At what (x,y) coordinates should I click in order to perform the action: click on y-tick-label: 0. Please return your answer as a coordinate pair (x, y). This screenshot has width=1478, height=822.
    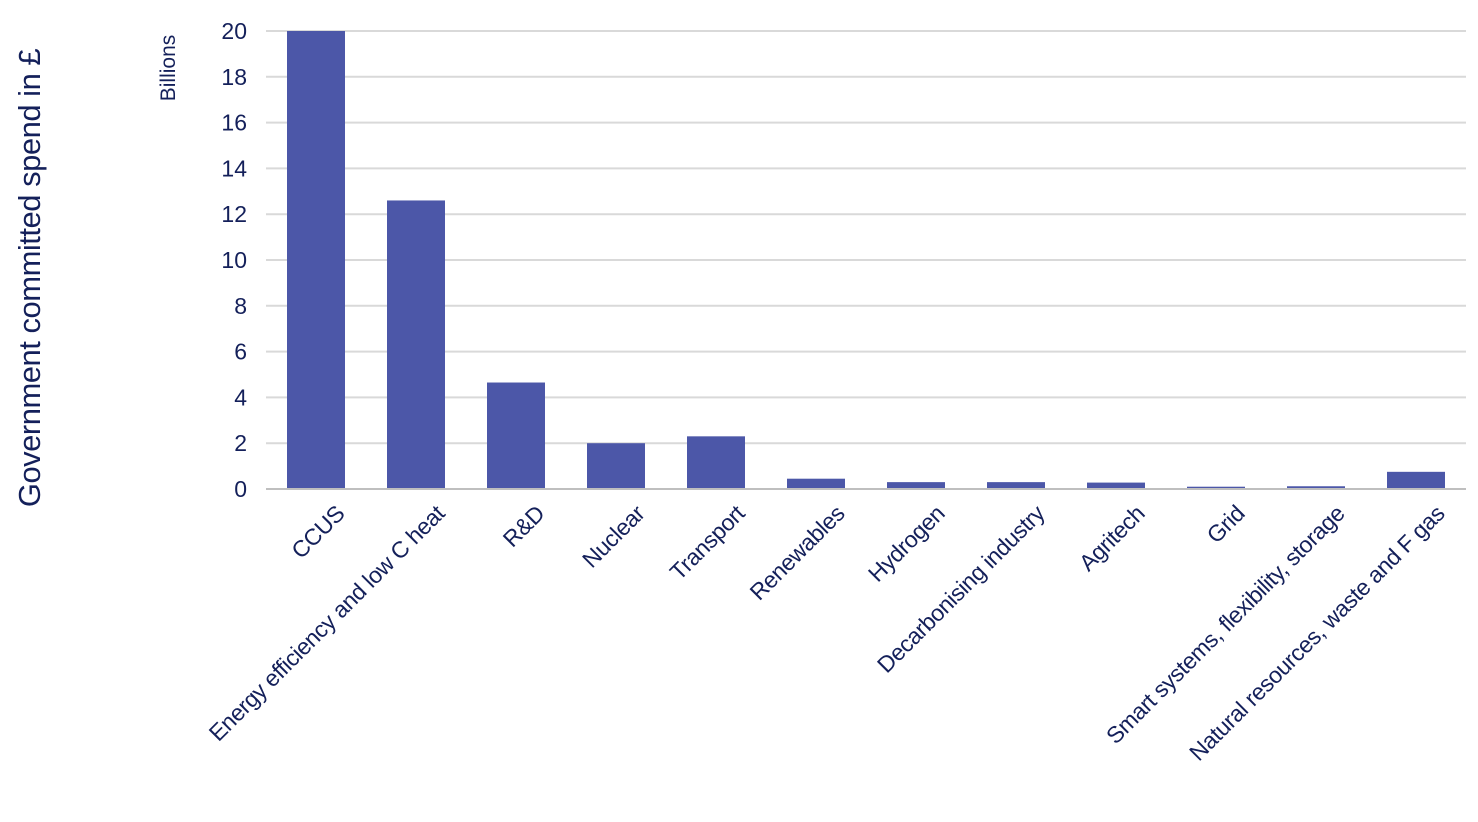
    Looking at the image, I should click on (240, 489).